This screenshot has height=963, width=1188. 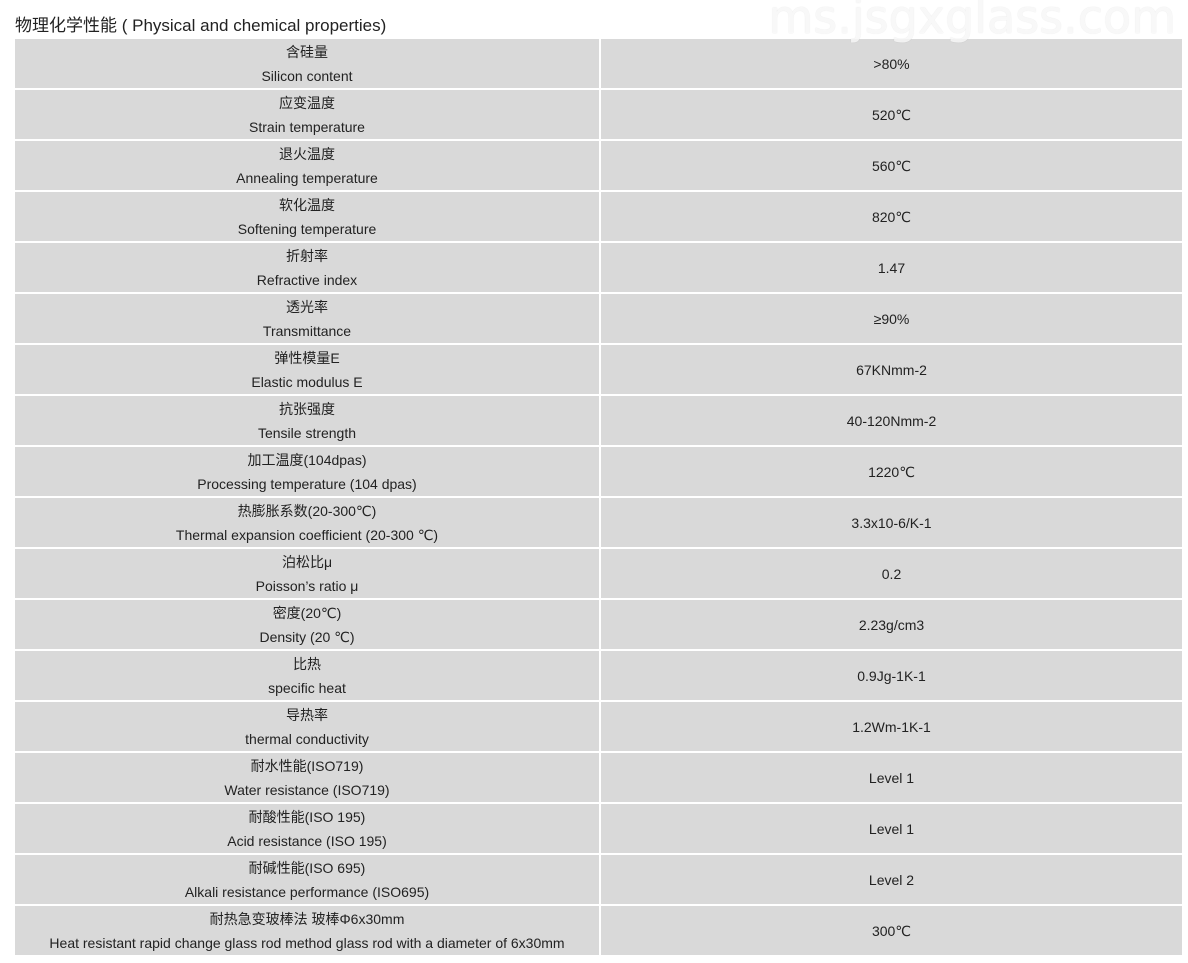 What do you see at coordinates (891, 675) in the screenshot?
I see `property-value: 0.9Jg-1K-1` at bounding box center [891, 675].